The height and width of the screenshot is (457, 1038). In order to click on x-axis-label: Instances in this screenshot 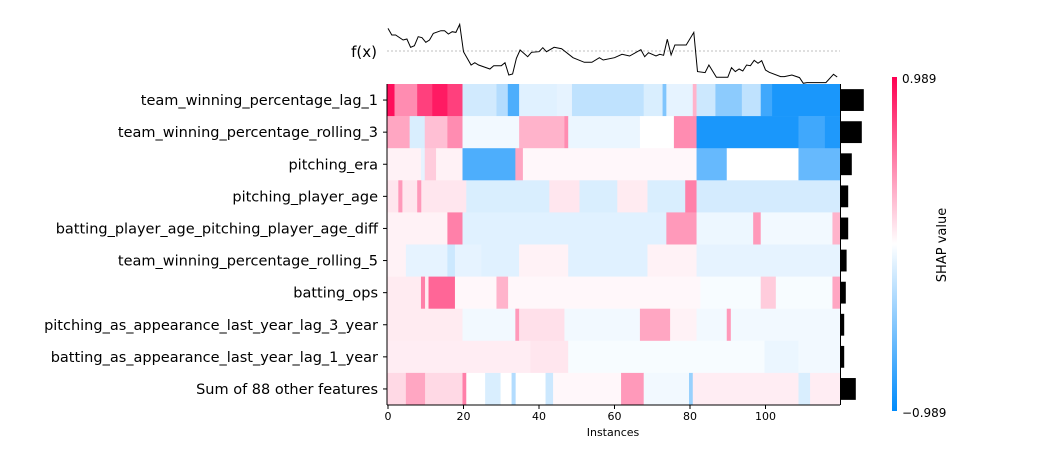, I will do `click(613, 432)`.